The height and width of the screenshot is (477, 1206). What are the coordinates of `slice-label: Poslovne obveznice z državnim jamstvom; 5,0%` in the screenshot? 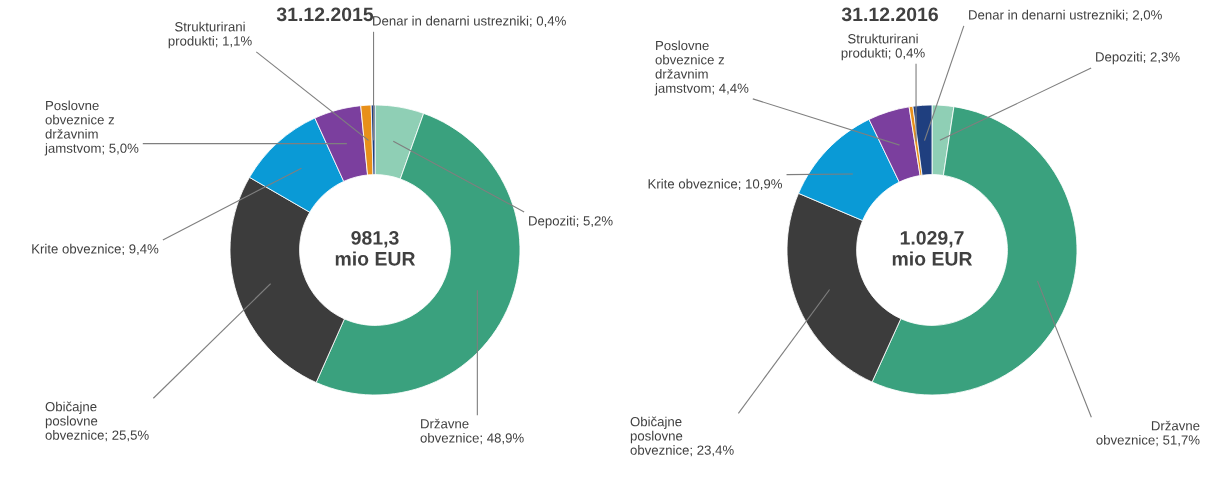 It's located at (91, 128).